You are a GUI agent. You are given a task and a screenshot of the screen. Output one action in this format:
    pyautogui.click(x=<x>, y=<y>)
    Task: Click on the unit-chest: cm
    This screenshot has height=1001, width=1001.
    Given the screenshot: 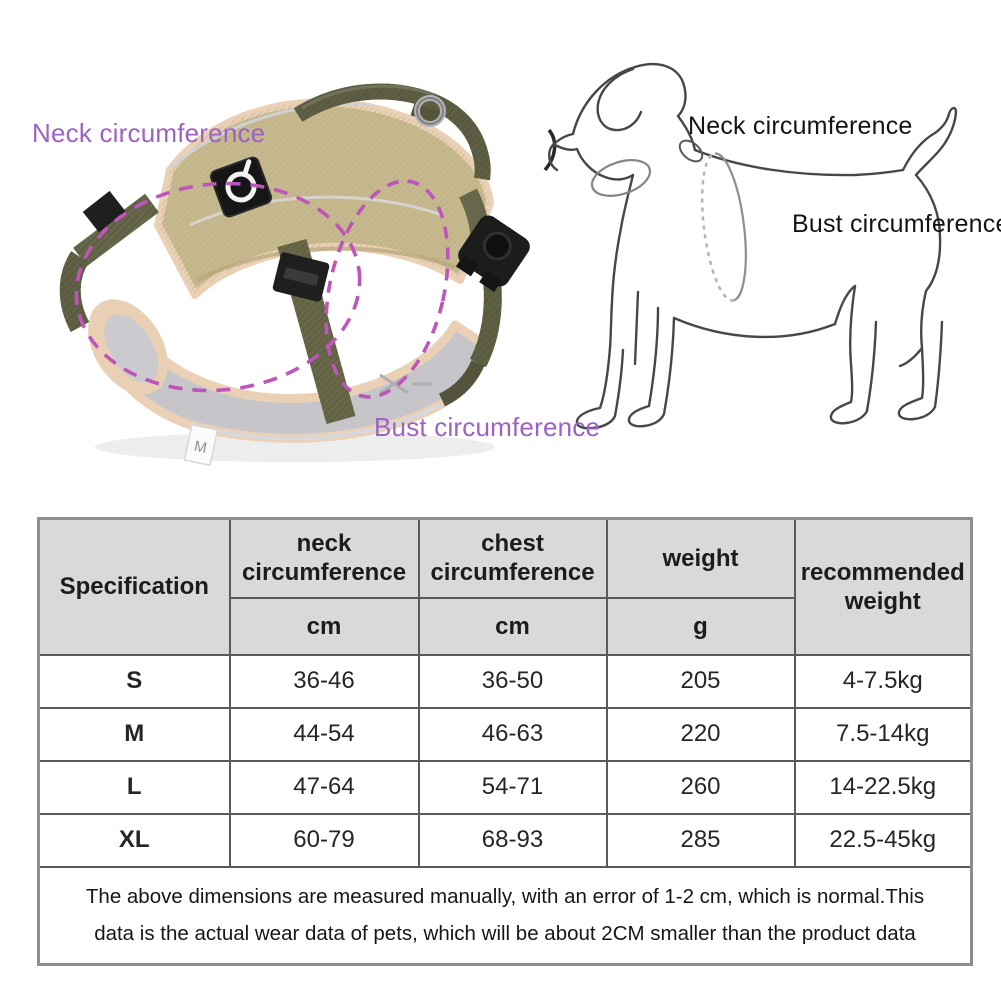 What is the action you would take?
    pyautogui.click(x=512, y=626)
    